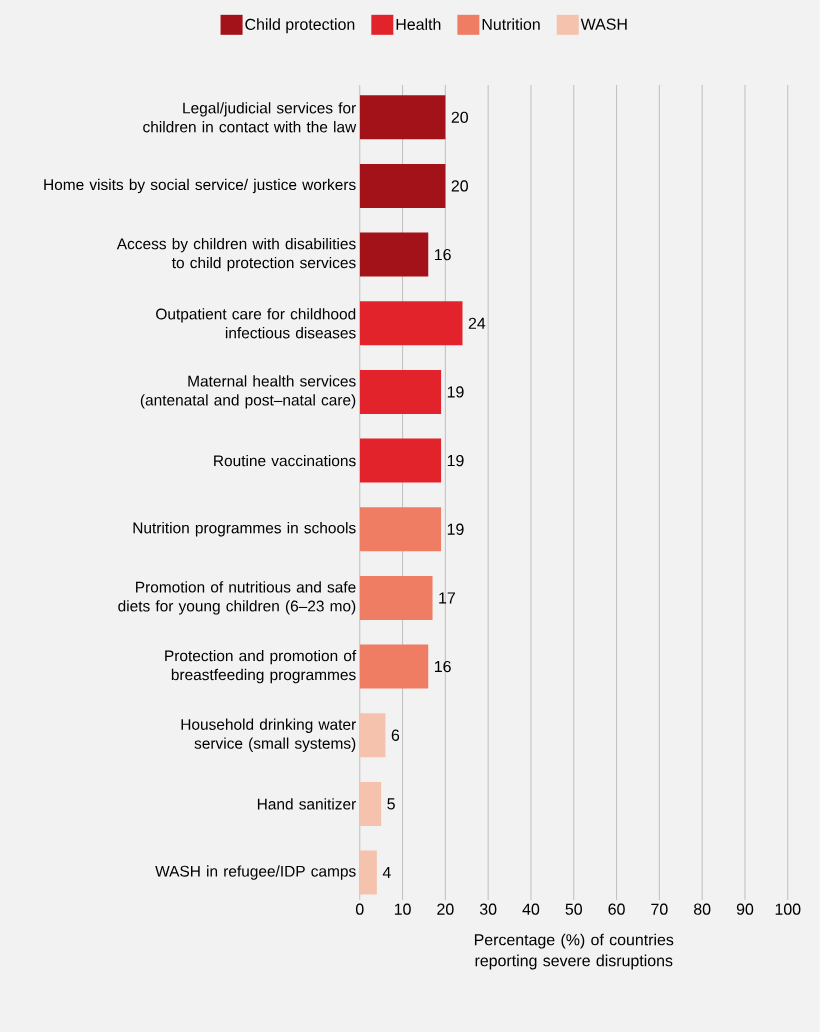 This screenshot has height=1032, width=820. What do you see at coordinates (702, 909) in the screenshot?
I see `x-tick-label: 80` at bounding box center [702, 909].